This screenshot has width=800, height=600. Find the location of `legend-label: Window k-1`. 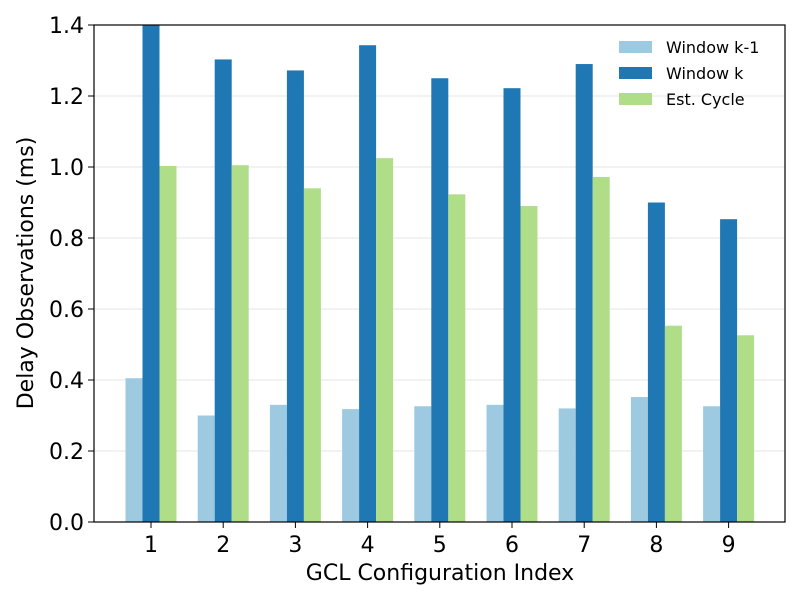

legend-label: Window k-1 is located at coordinates (712, 47).